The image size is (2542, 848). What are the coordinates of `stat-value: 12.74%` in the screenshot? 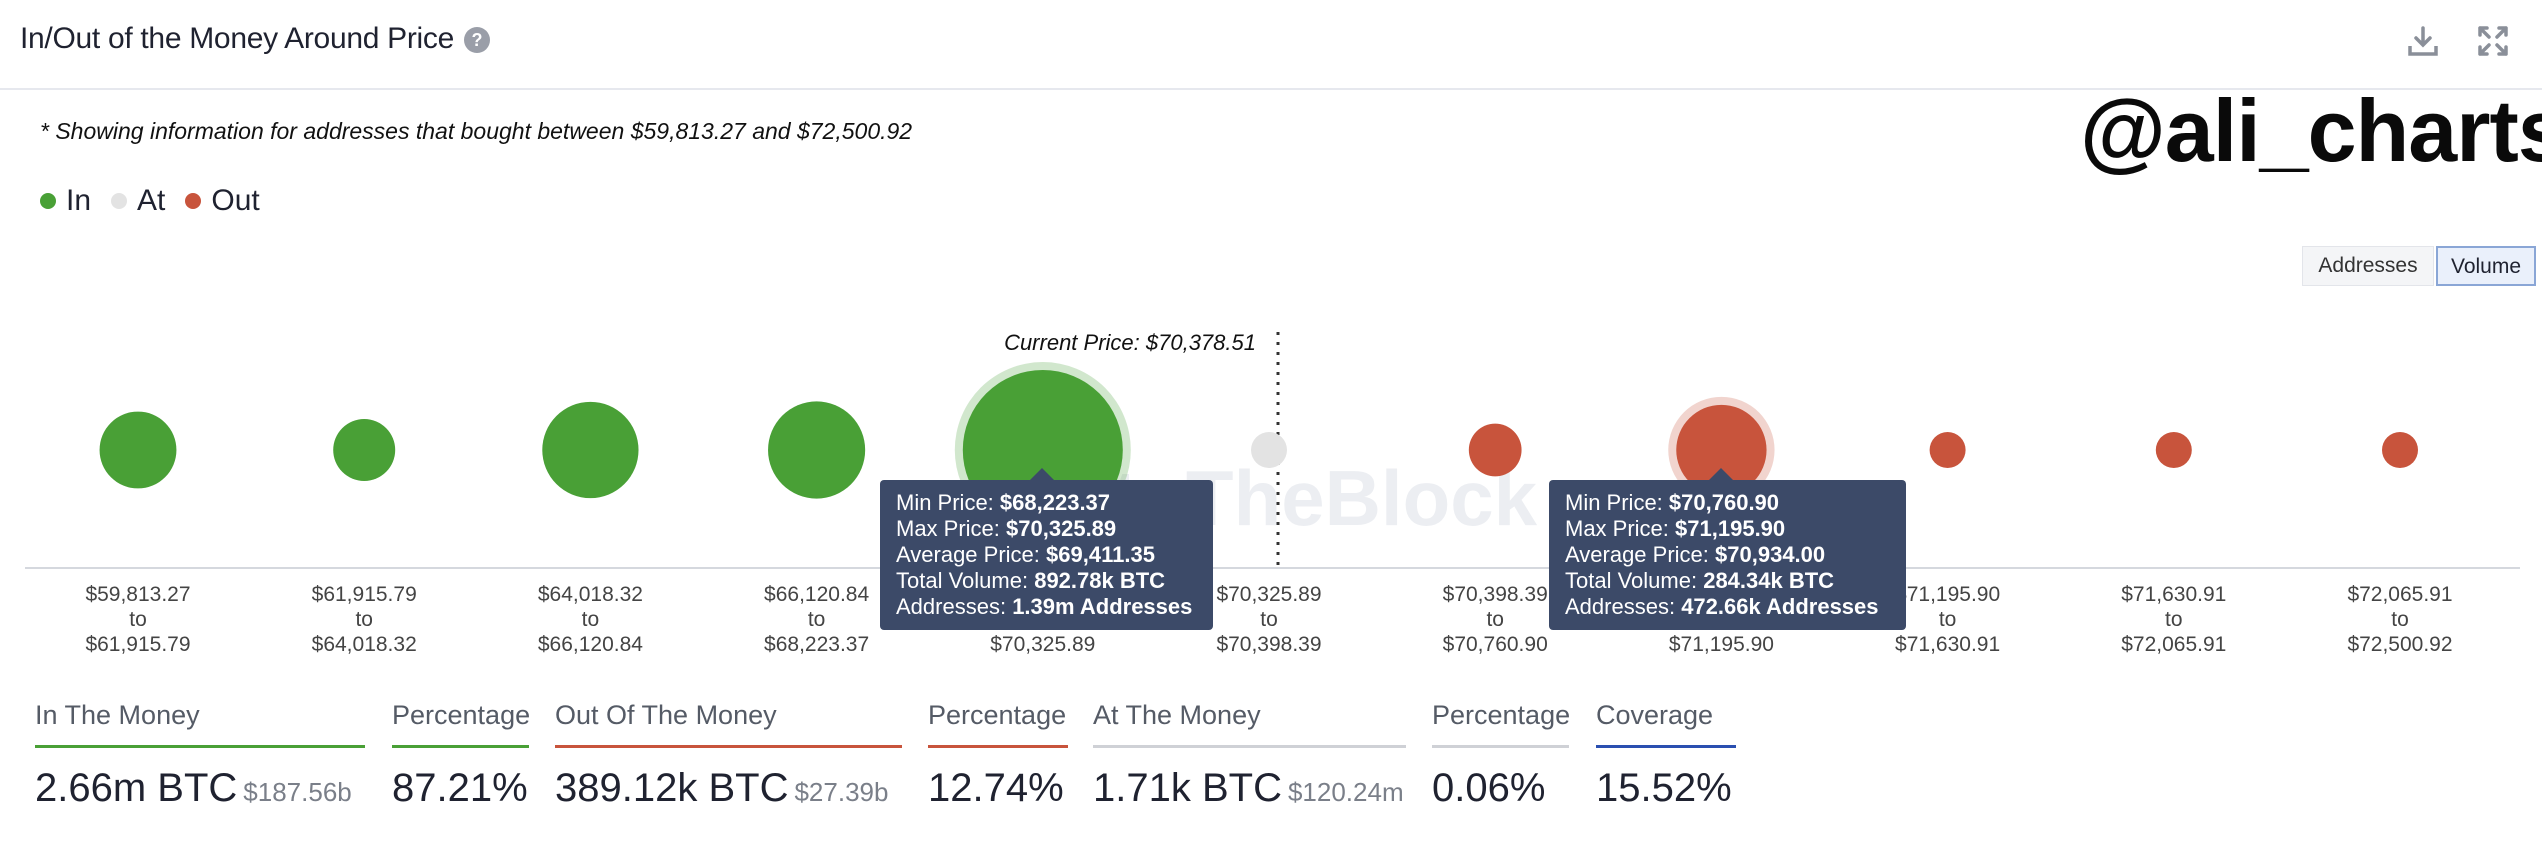 It's located at (996, 788).